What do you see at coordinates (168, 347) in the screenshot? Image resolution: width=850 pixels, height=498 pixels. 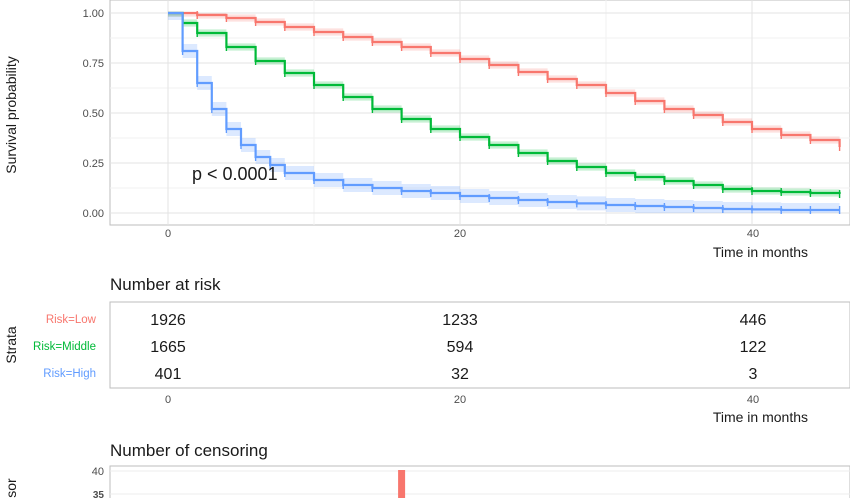 I see `risk-count: 1665` at bounding box center [168, 347].